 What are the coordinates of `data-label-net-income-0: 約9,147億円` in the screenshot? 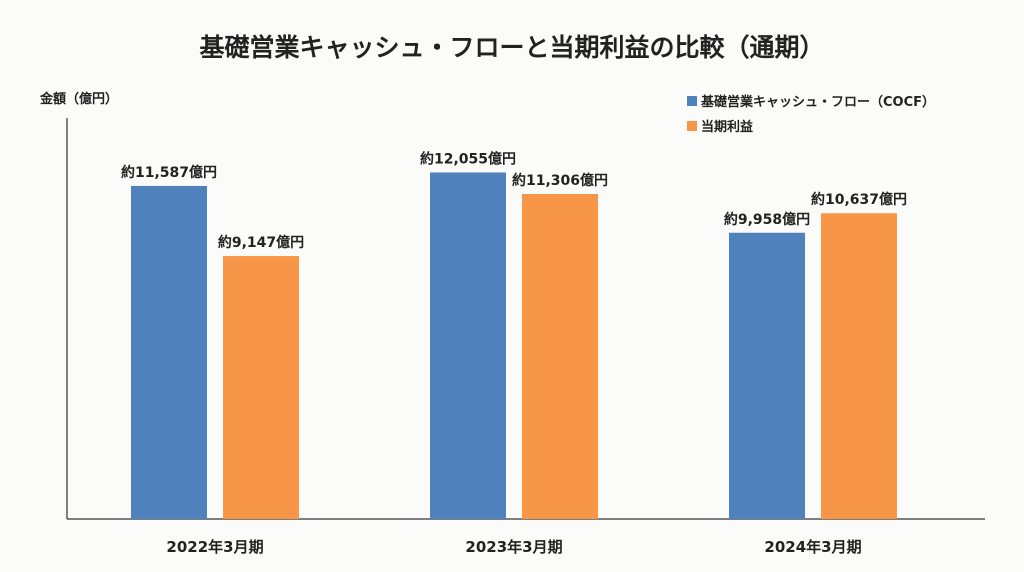 It's located at (261, 242).